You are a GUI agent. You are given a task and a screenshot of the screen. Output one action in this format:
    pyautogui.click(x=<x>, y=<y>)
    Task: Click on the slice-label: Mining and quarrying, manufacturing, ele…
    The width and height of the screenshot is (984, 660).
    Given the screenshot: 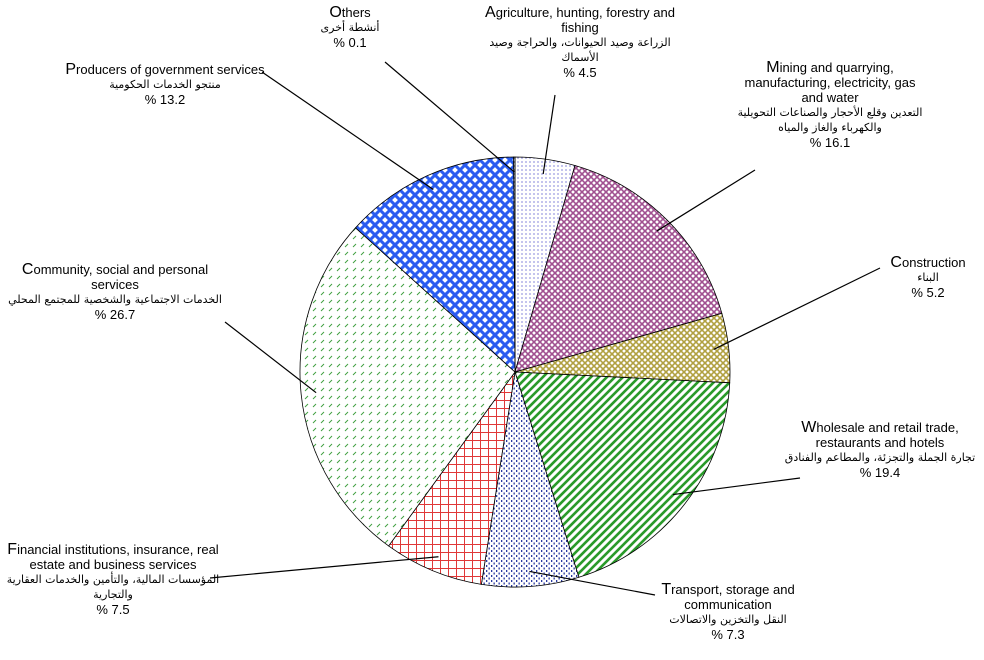 What is the action you would take?
    pyautogui.click(x=830, y=105)
    